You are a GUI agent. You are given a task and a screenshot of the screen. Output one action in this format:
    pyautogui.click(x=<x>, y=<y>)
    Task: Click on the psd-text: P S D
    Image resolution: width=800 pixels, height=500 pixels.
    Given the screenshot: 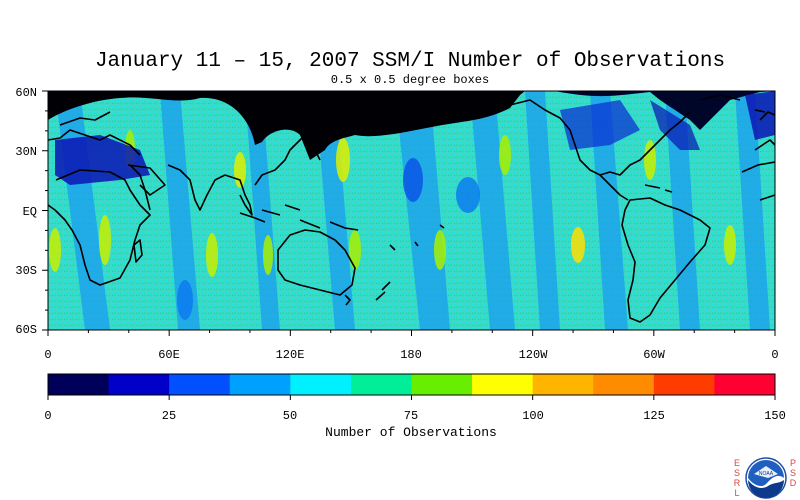 What is the action you would take?
    pyautogui.click(x=793, y=473)
    